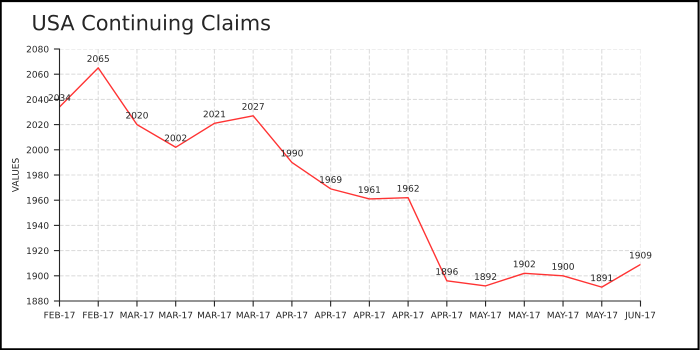 This screenshot has height=350, width=700. Describe the element at coordinates (331, 179) in the screenshot. I see `data-label: 1969` at that location.